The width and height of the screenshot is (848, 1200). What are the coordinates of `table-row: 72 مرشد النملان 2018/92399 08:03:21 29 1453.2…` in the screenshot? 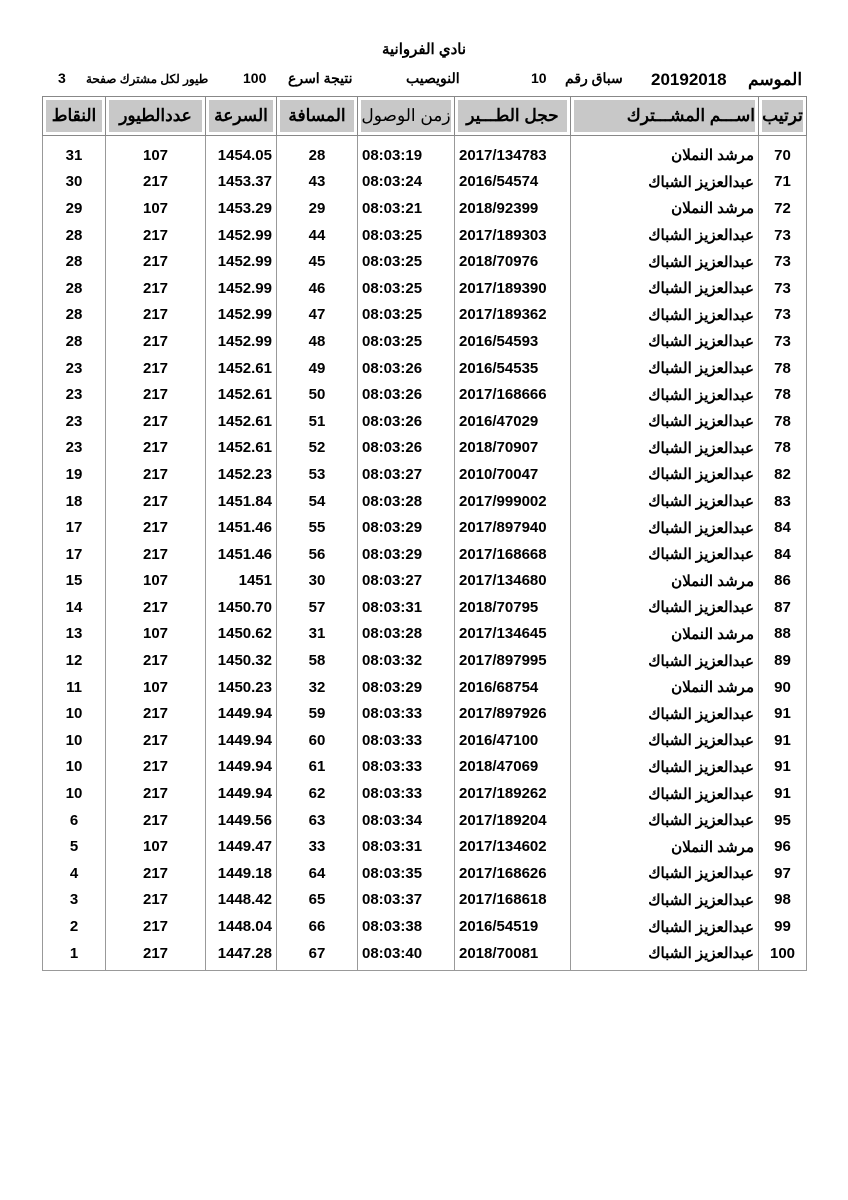 It's located at (424, 208).